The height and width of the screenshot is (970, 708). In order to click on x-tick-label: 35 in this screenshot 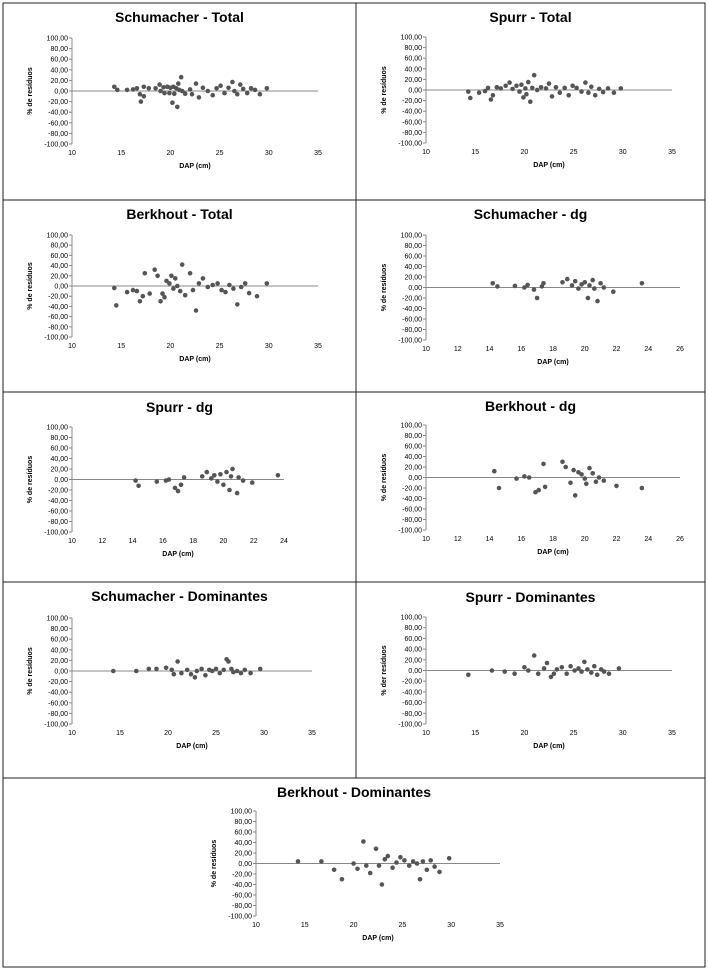, I will do `click(312, 733)`.